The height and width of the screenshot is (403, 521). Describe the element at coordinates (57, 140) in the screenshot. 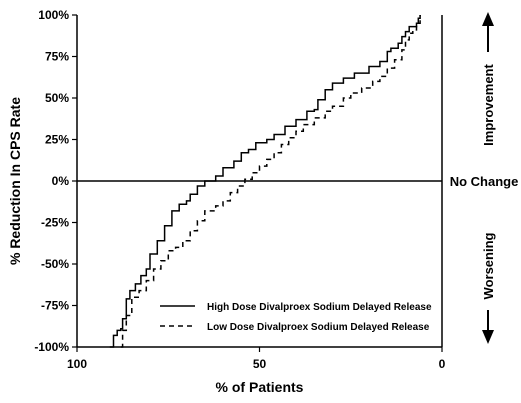

I see `y-tick-label: 25%` at that location.